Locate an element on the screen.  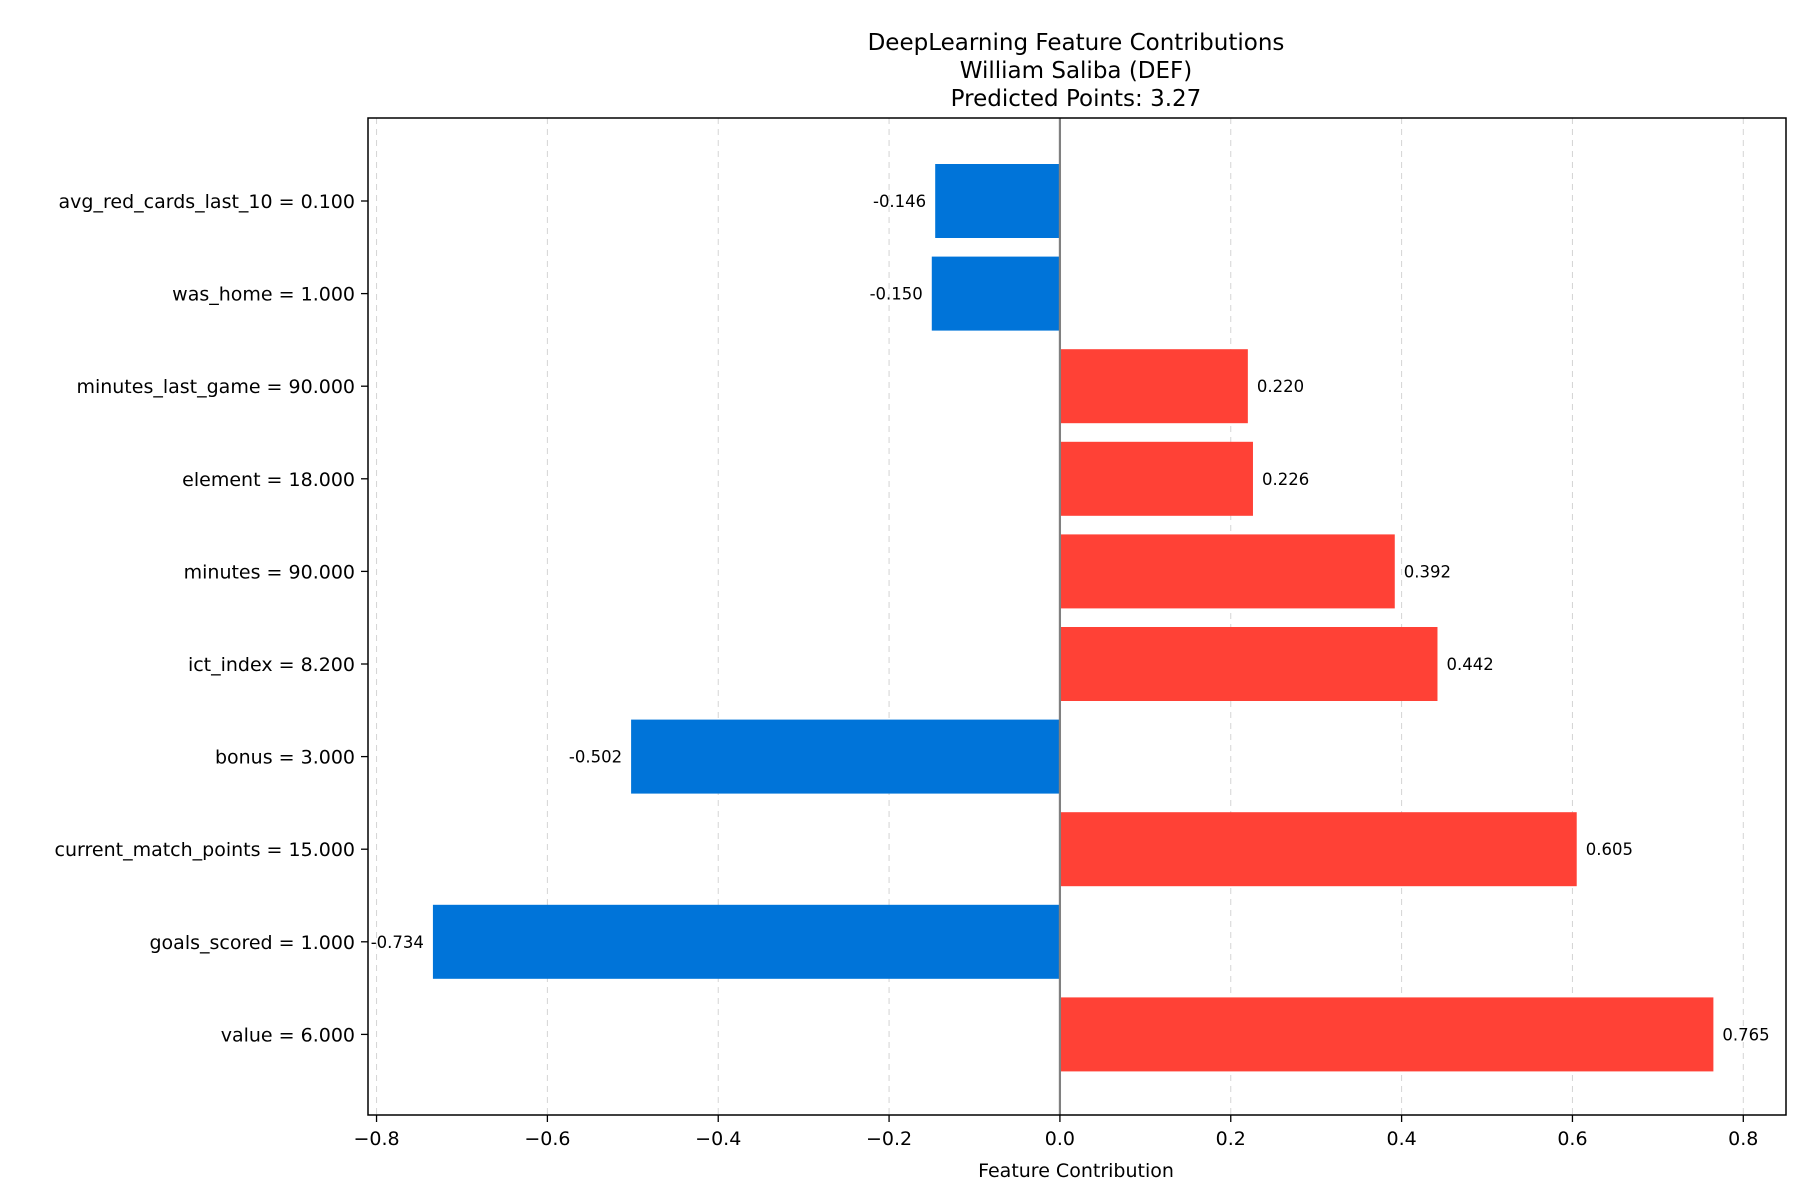
x-tick-label: 0.2 is located at coordinates (1231, 1139).